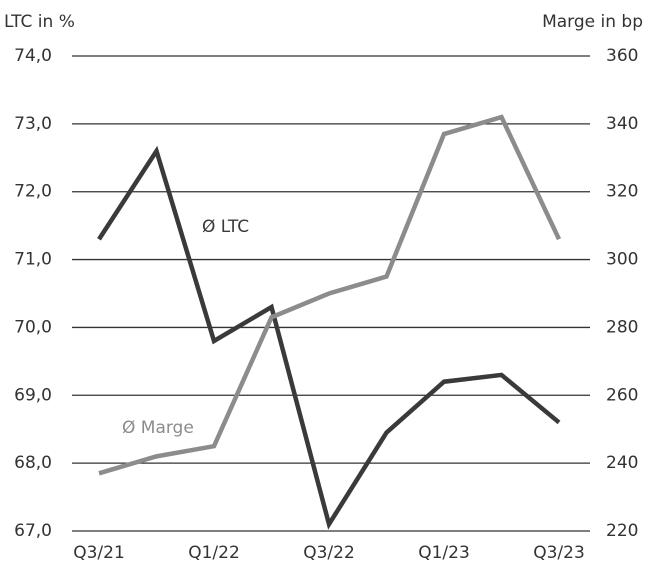  I want to click on y-axis-label: LTC in %, so click(39, 22).